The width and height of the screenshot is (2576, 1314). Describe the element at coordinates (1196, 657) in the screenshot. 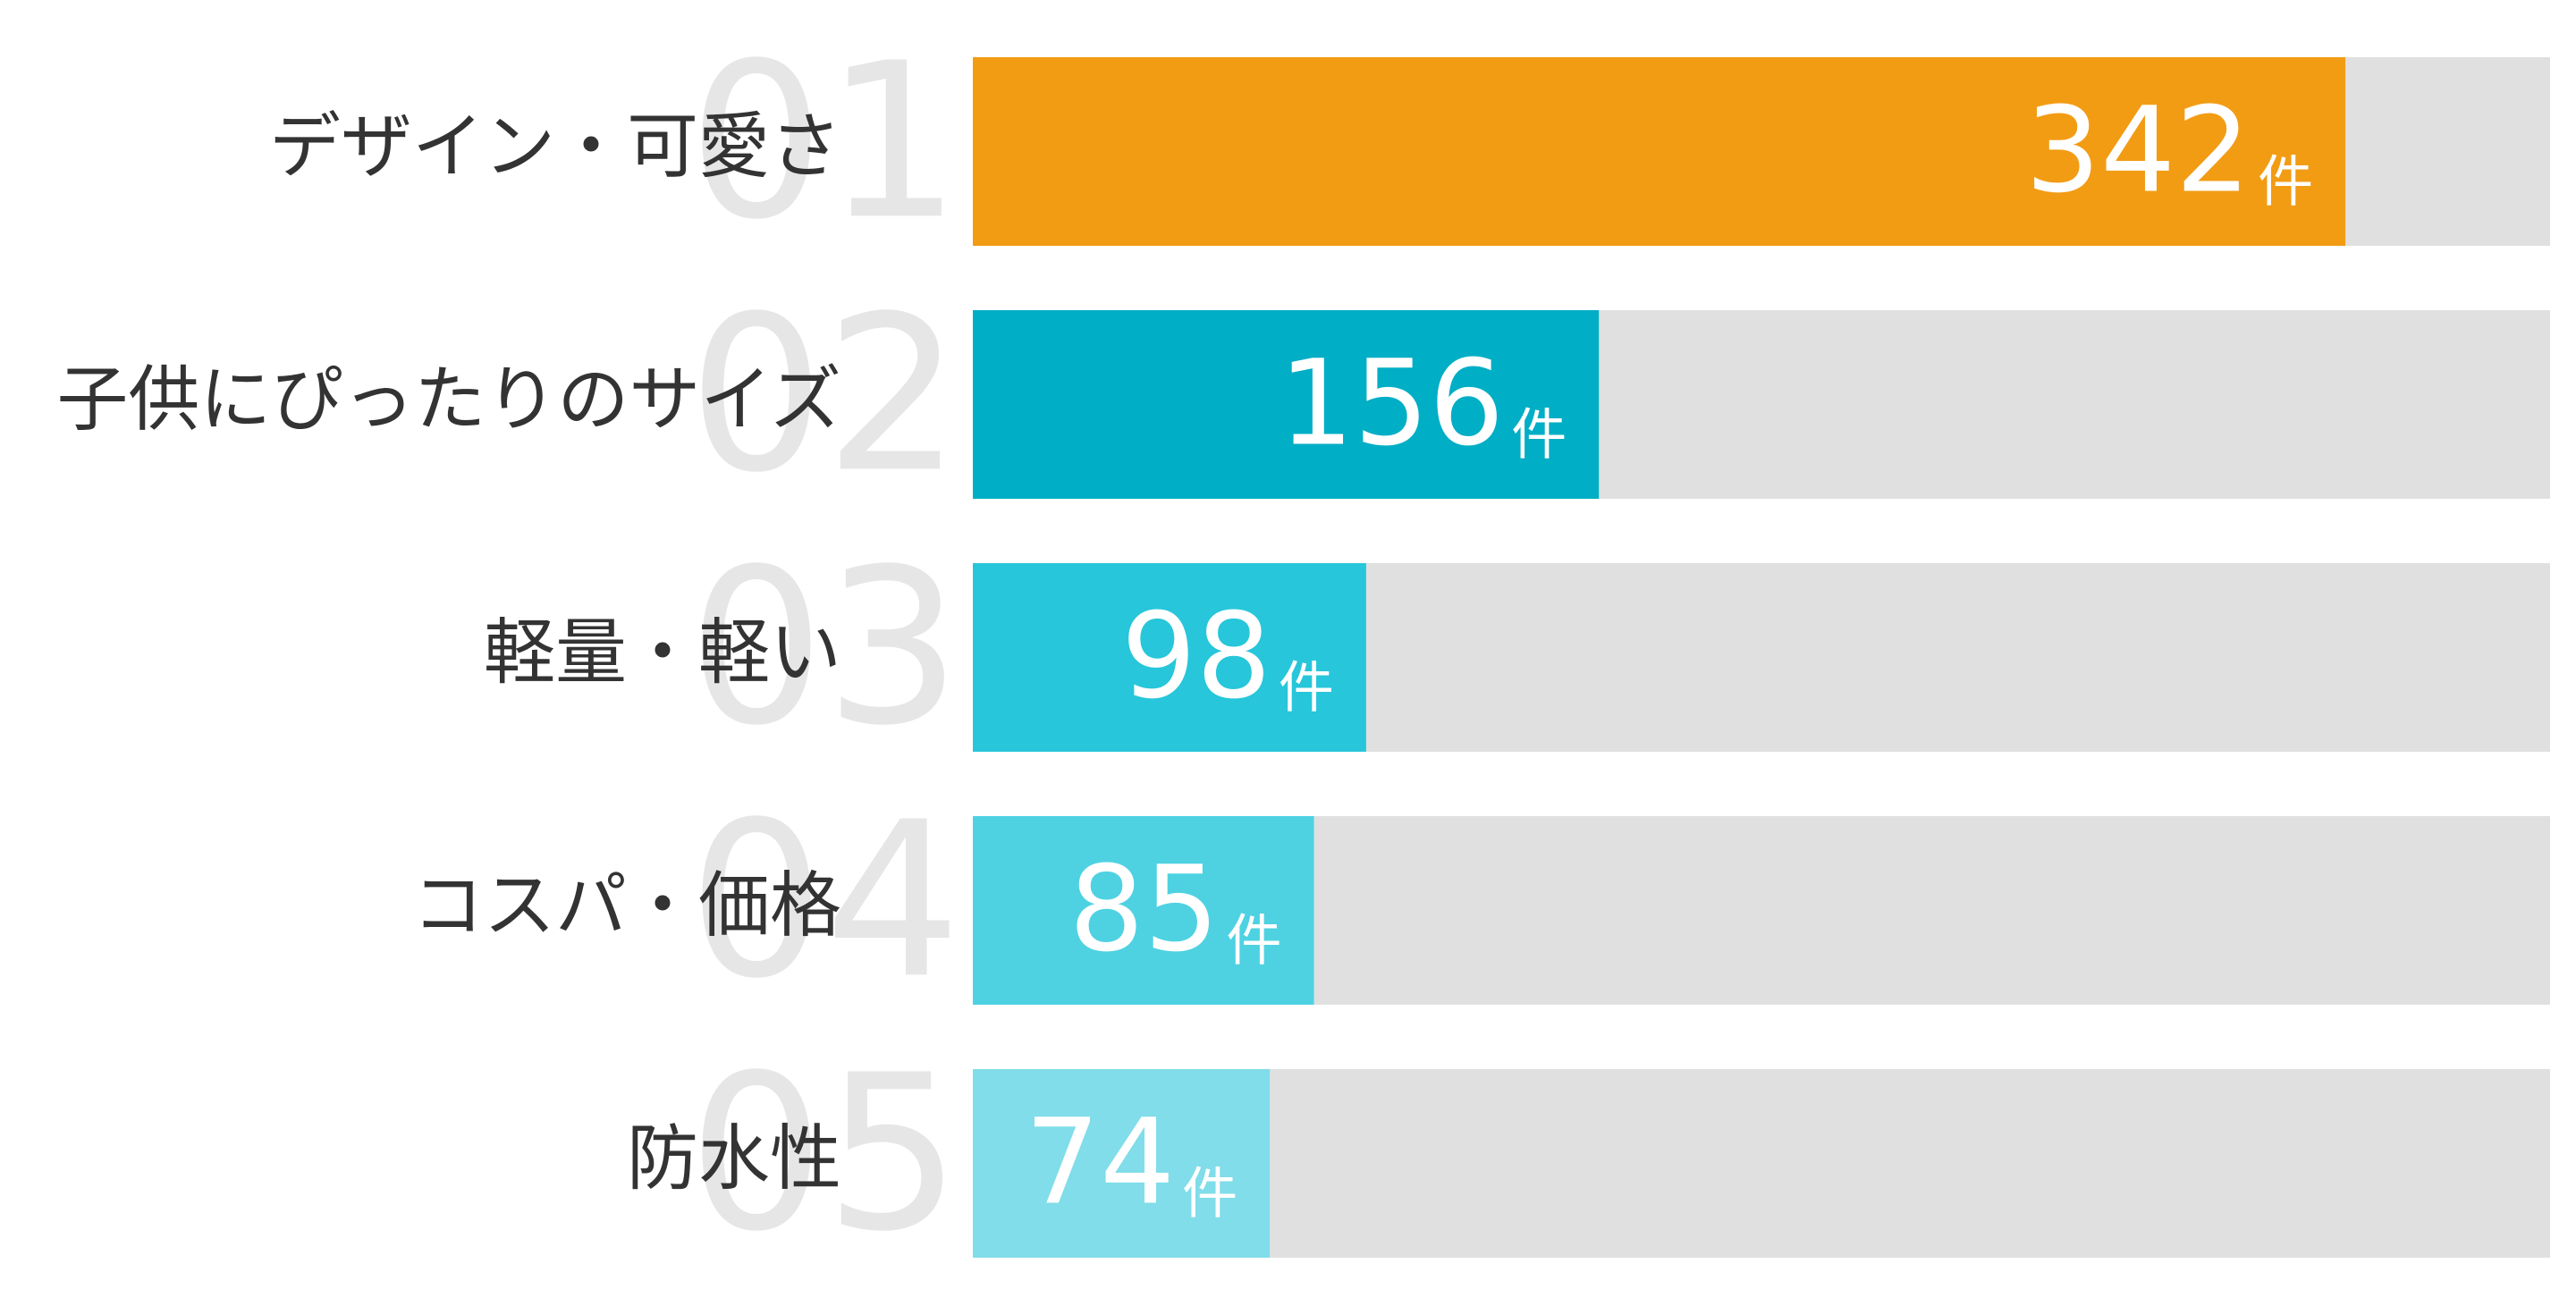

I see `value-number: 98` at that location.